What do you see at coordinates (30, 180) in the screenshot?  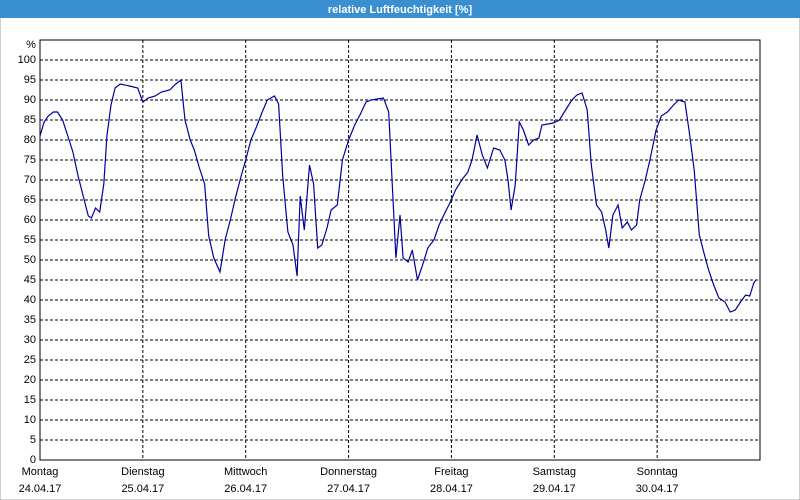 I see `y-tick-label: 70` at bounding box center [30, 180].